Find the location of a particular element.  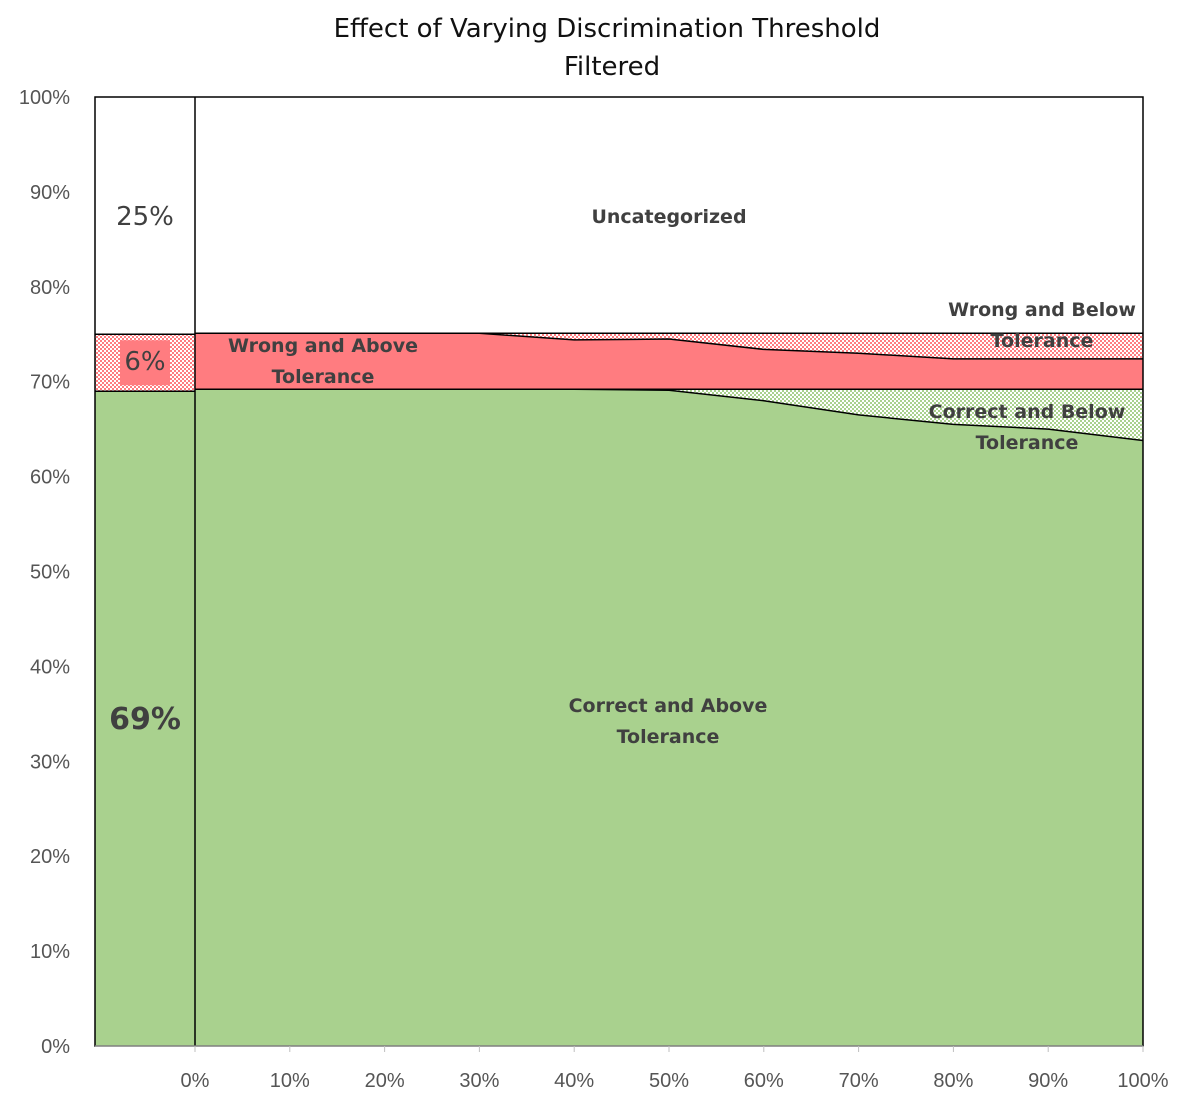

area-correct-and-below-tolerance is located at coordinates (669, 415).